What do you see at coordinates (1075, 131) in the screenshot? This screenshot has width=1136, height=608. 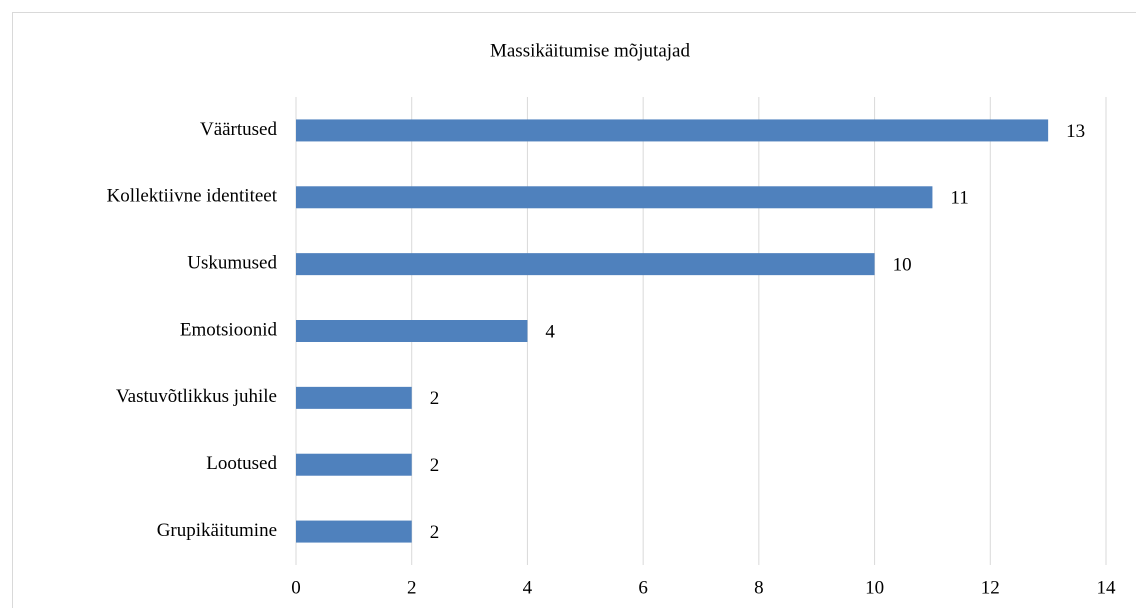 I see `data-label: 13` at bounding box center [1075, 131].